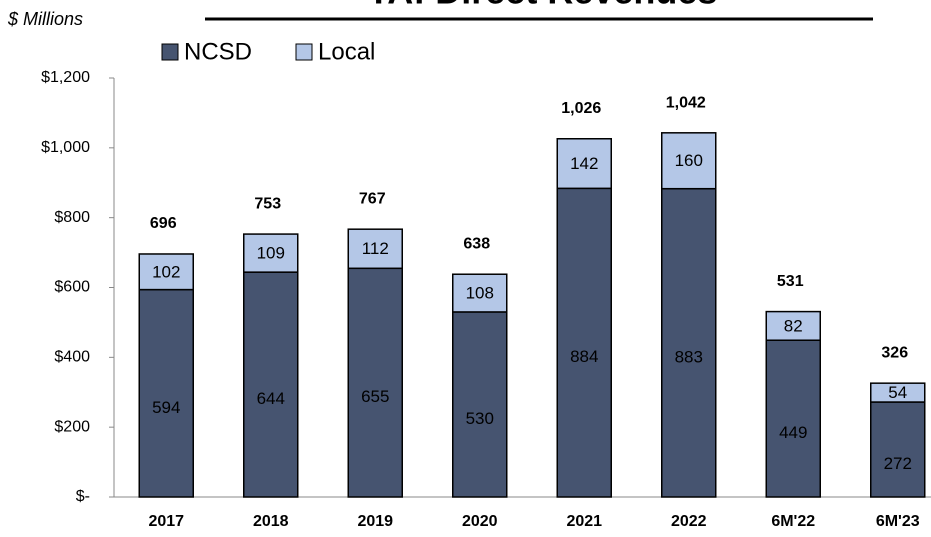 The height and width of the screenshot is (537, 931). Describe the element at coordinates (584, 521) in the screenshot. I see `x-tick-label: 2021` at that location.